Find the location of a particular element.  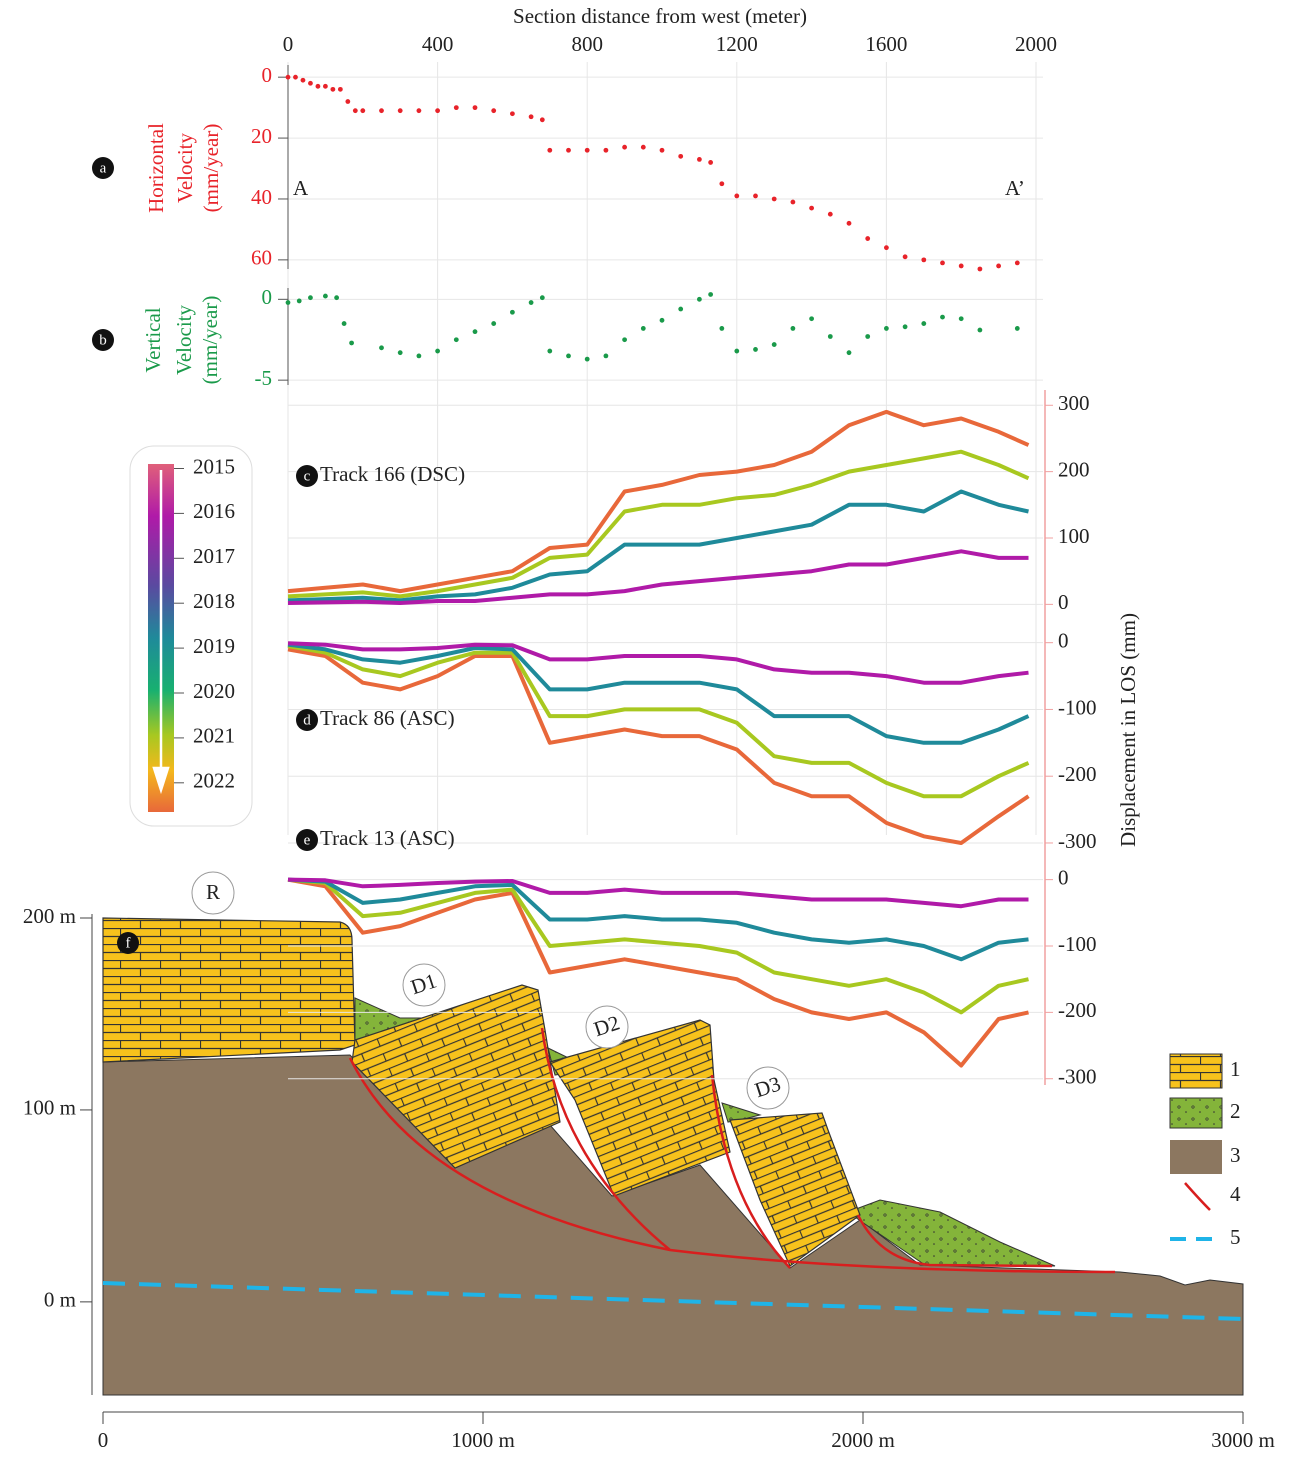

y-tick-label: -300 is located at coordinates (1077, 1077).